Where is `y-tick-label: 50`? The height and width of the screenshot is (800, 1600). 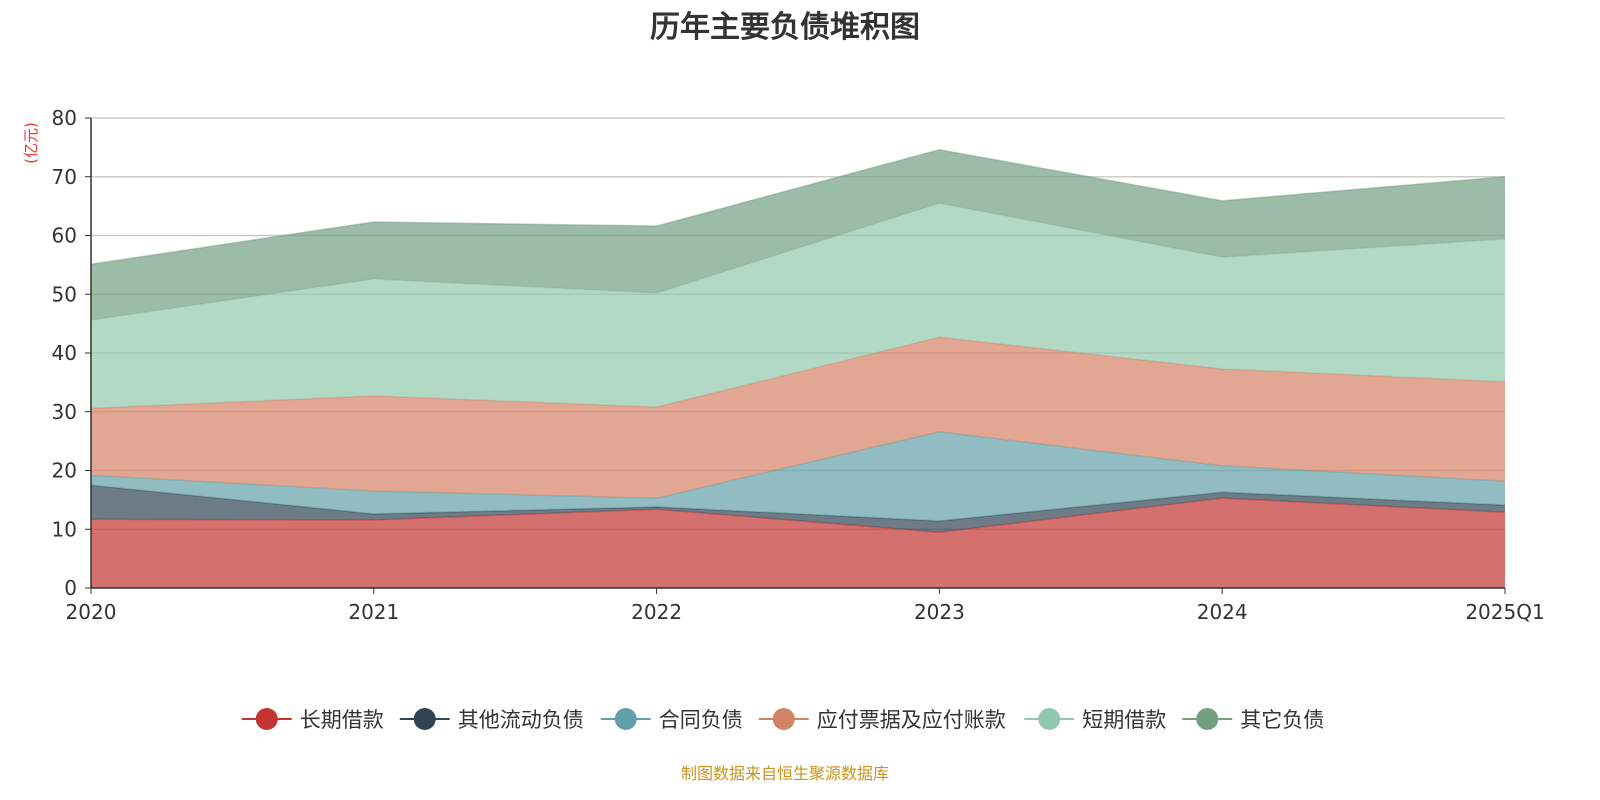 y-tick-label: 50 is located at coordinates (64, 294).